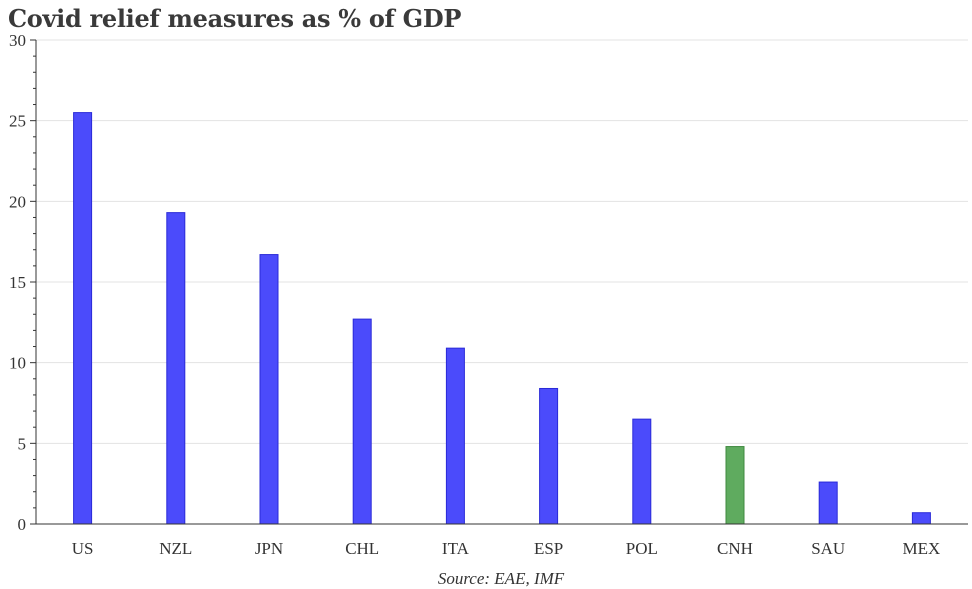 This screenshot has width=972, height=589. Describe the element at coordinates (22, 524) in the screenshot. I see `y-tick-label: 0` at that location.